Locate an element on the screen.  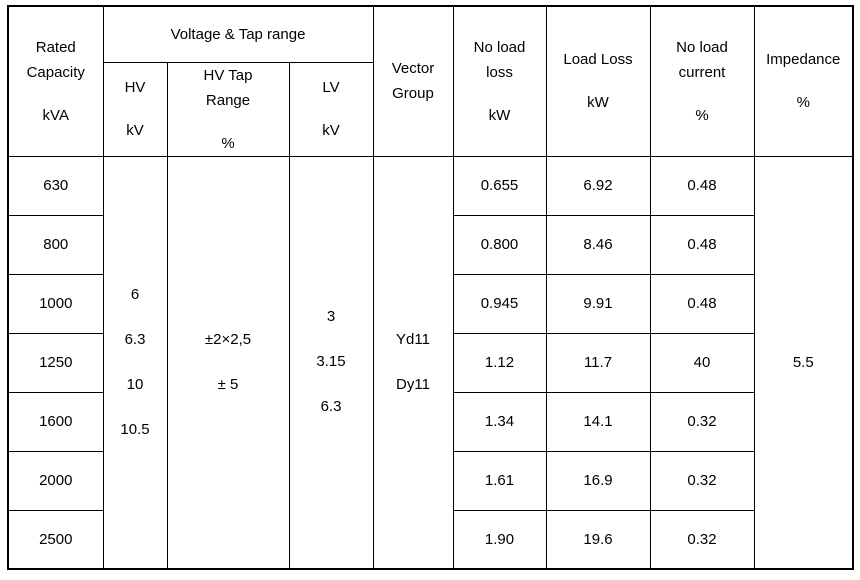
table-row: 1250 1.12 11.7 40 is located at coordinates (430, 362).